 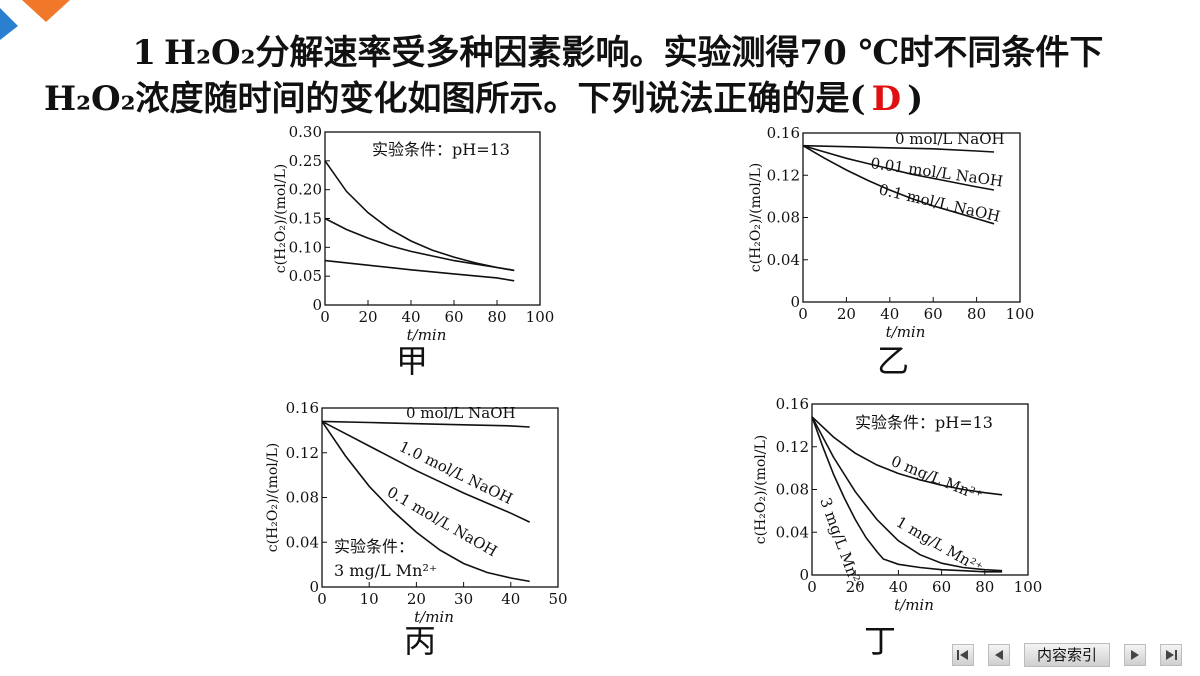 What do you see at coordinates (35, 20) in the screenshot?
I see `corner-decoration` at bounding box center [35, 20].